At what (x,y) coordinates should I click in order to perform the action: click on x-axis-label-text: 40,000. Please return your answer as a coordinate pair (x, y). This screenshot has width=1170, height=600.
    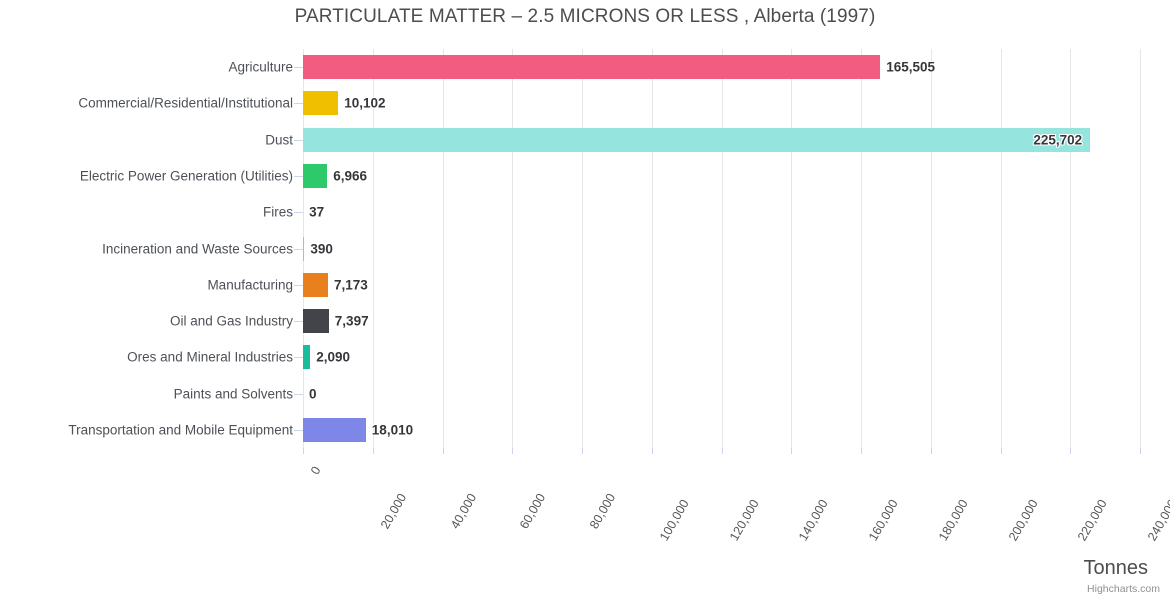
    Looking at the image, I should click on (464, 511).